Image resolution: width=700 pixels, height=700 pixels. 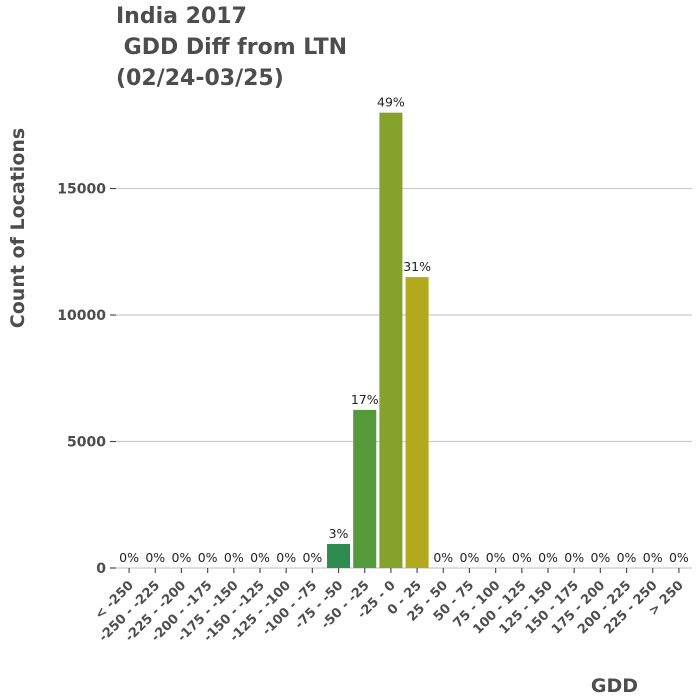 What do you see at coordinates (200, 78) in the screenshot?
I see `chart-title-line-3: (02/24-03/25)` at bounding box center [200, 78].